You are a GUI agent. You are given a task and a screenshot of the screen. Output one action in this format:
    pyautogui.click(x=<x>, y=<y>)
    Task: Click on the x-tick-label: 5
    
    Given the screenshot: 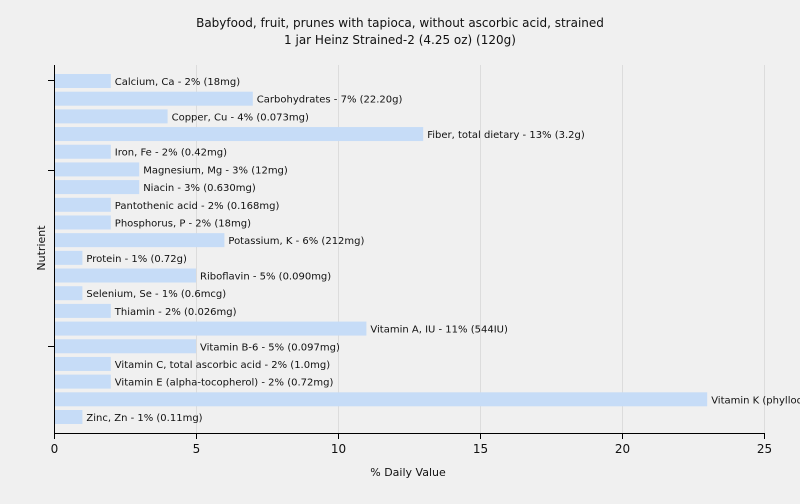 What is the action you would take?
    pyautogui.click(x=197, y=449)
    